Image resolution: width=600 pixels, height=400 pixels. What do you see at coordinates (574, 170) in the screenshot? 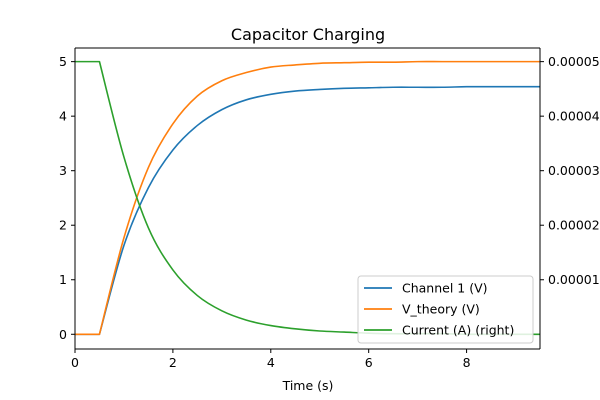
I see `y2-tick-label: 0.00003` at bounding box center [574, 170].